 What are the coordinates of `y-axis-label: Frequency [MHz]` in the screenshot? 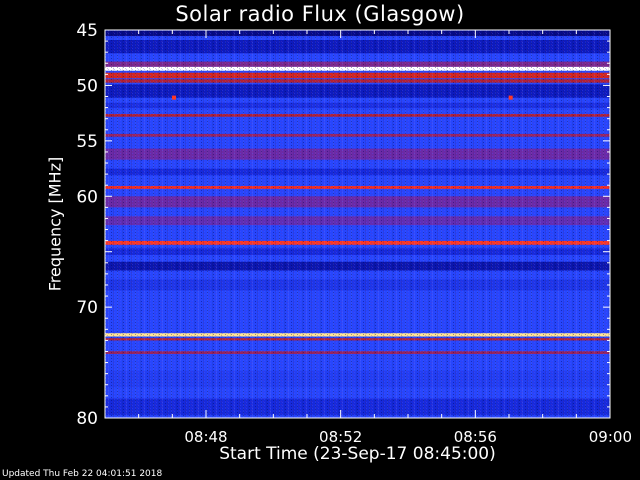 It's located at (55, 224).